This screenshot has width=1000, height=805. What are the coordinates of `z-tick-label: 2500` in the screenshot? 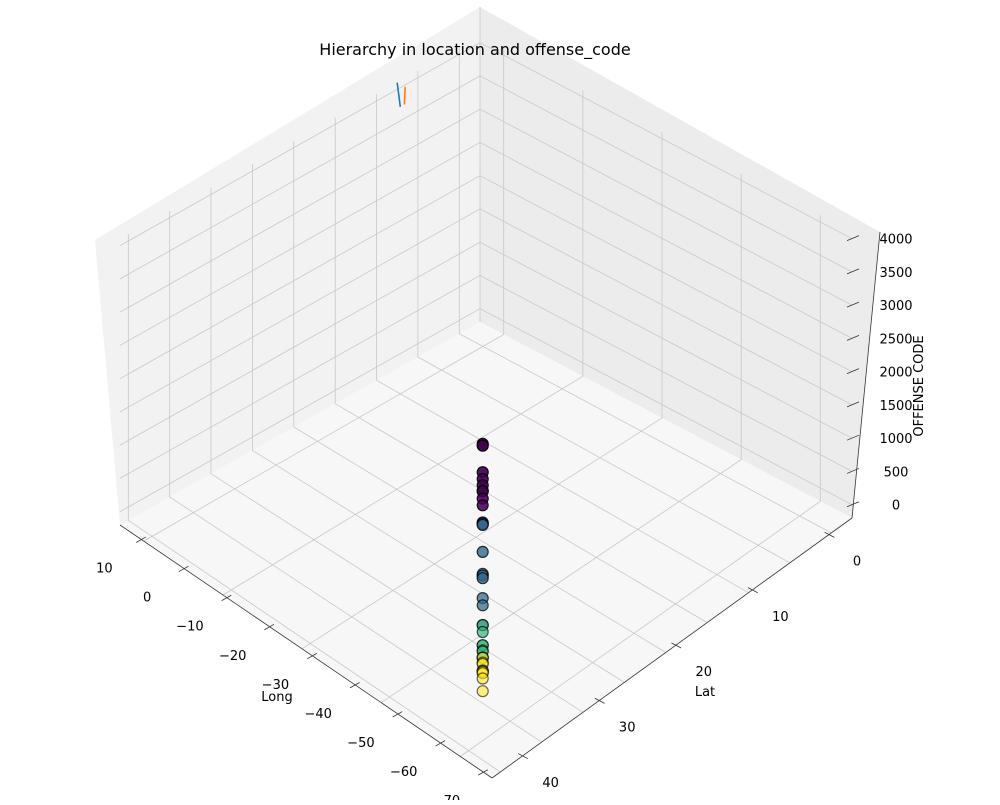 It's located at (895, 339).